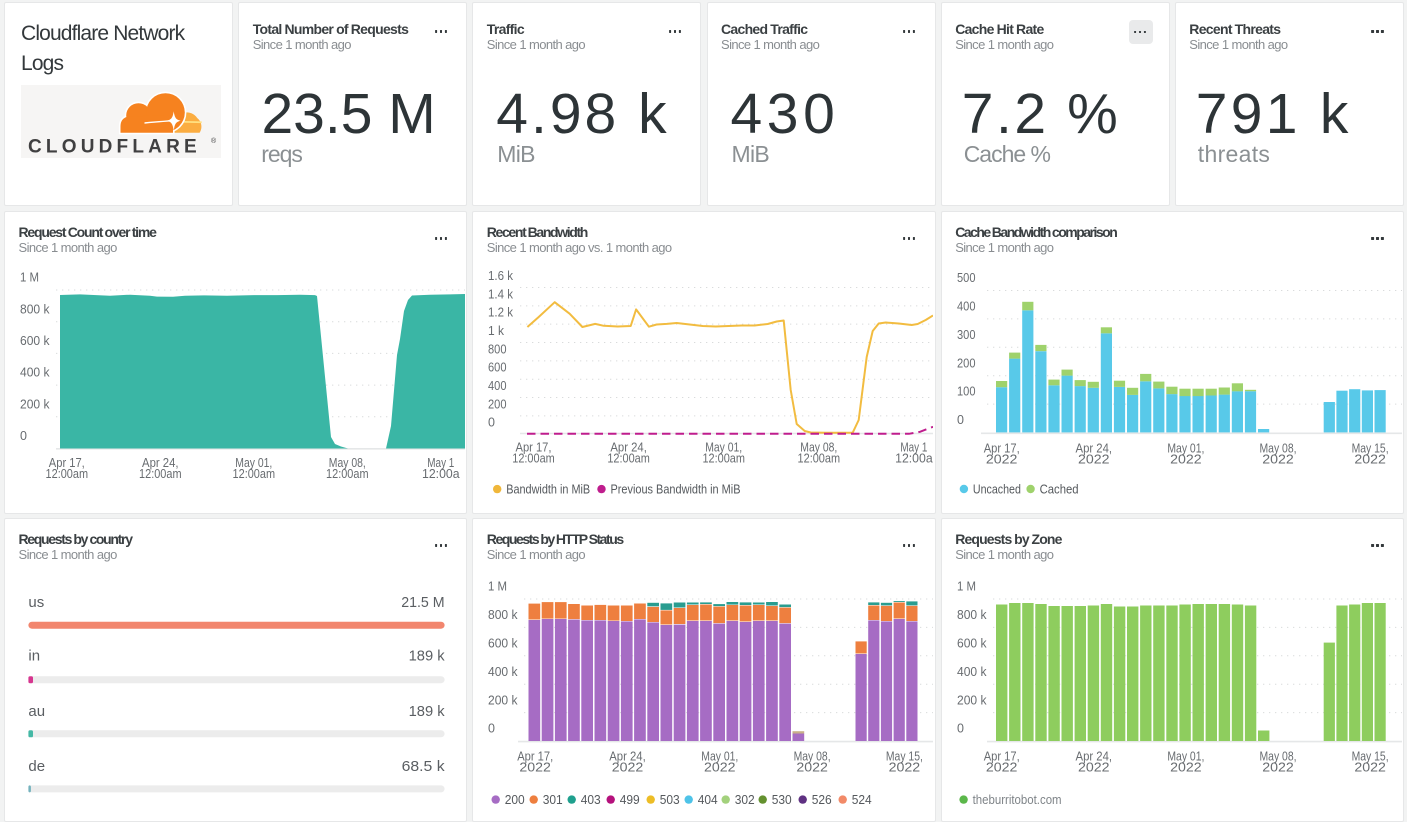  I want to click on svg-text: Bandwidth in MiB, so click(548, 490).